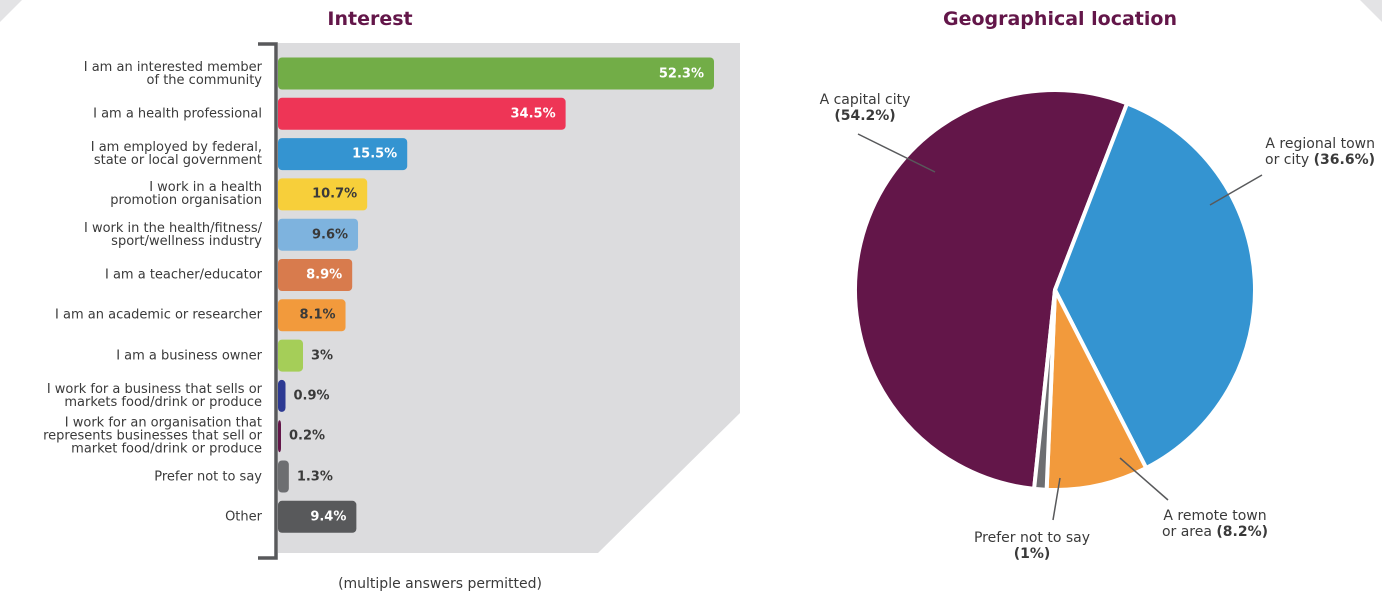  What do you see at coordinates (533, 114) in the screenshot?
I see `value-label: 34.5%` at bounding box center [533, 114].